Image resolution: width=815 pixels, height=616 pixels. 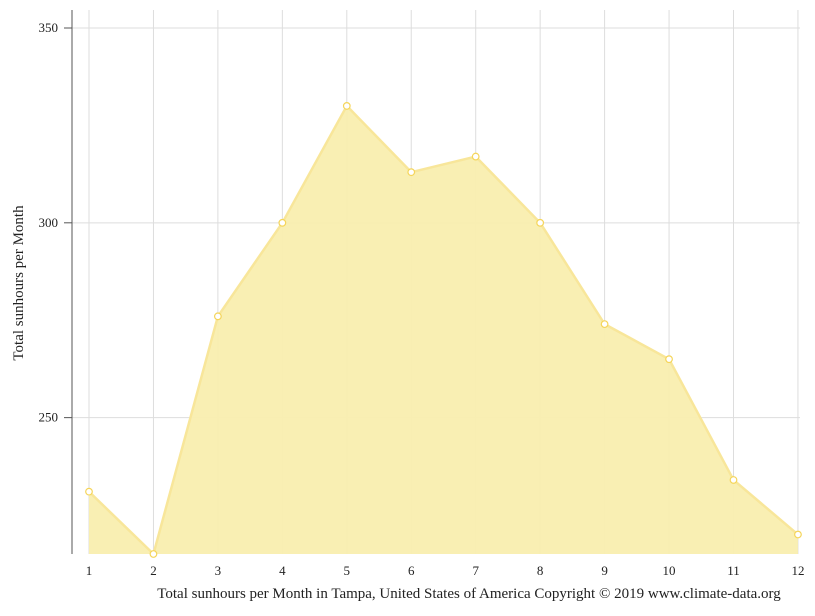 What do you see at coordinates (540, 570) in the screenshot?
I see `x-tick-label-8: 8` at bounding box center [540, 570].